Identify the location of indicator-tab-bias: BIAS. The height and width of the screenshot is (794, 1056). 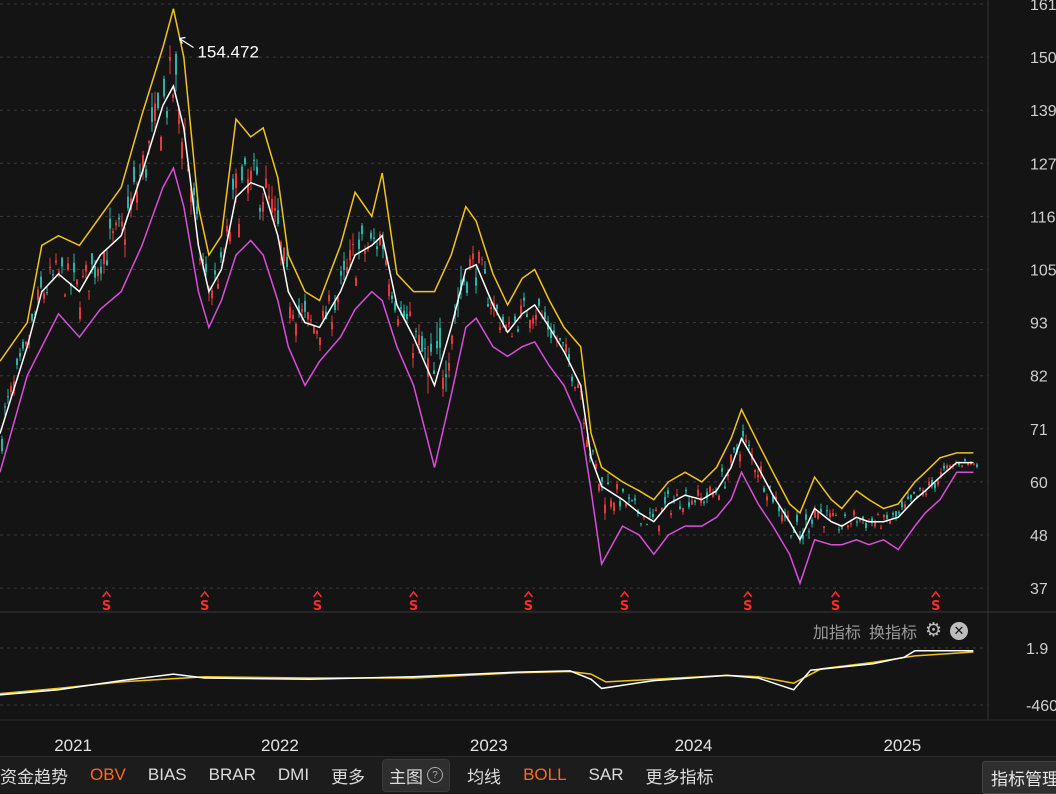
(167, 774).